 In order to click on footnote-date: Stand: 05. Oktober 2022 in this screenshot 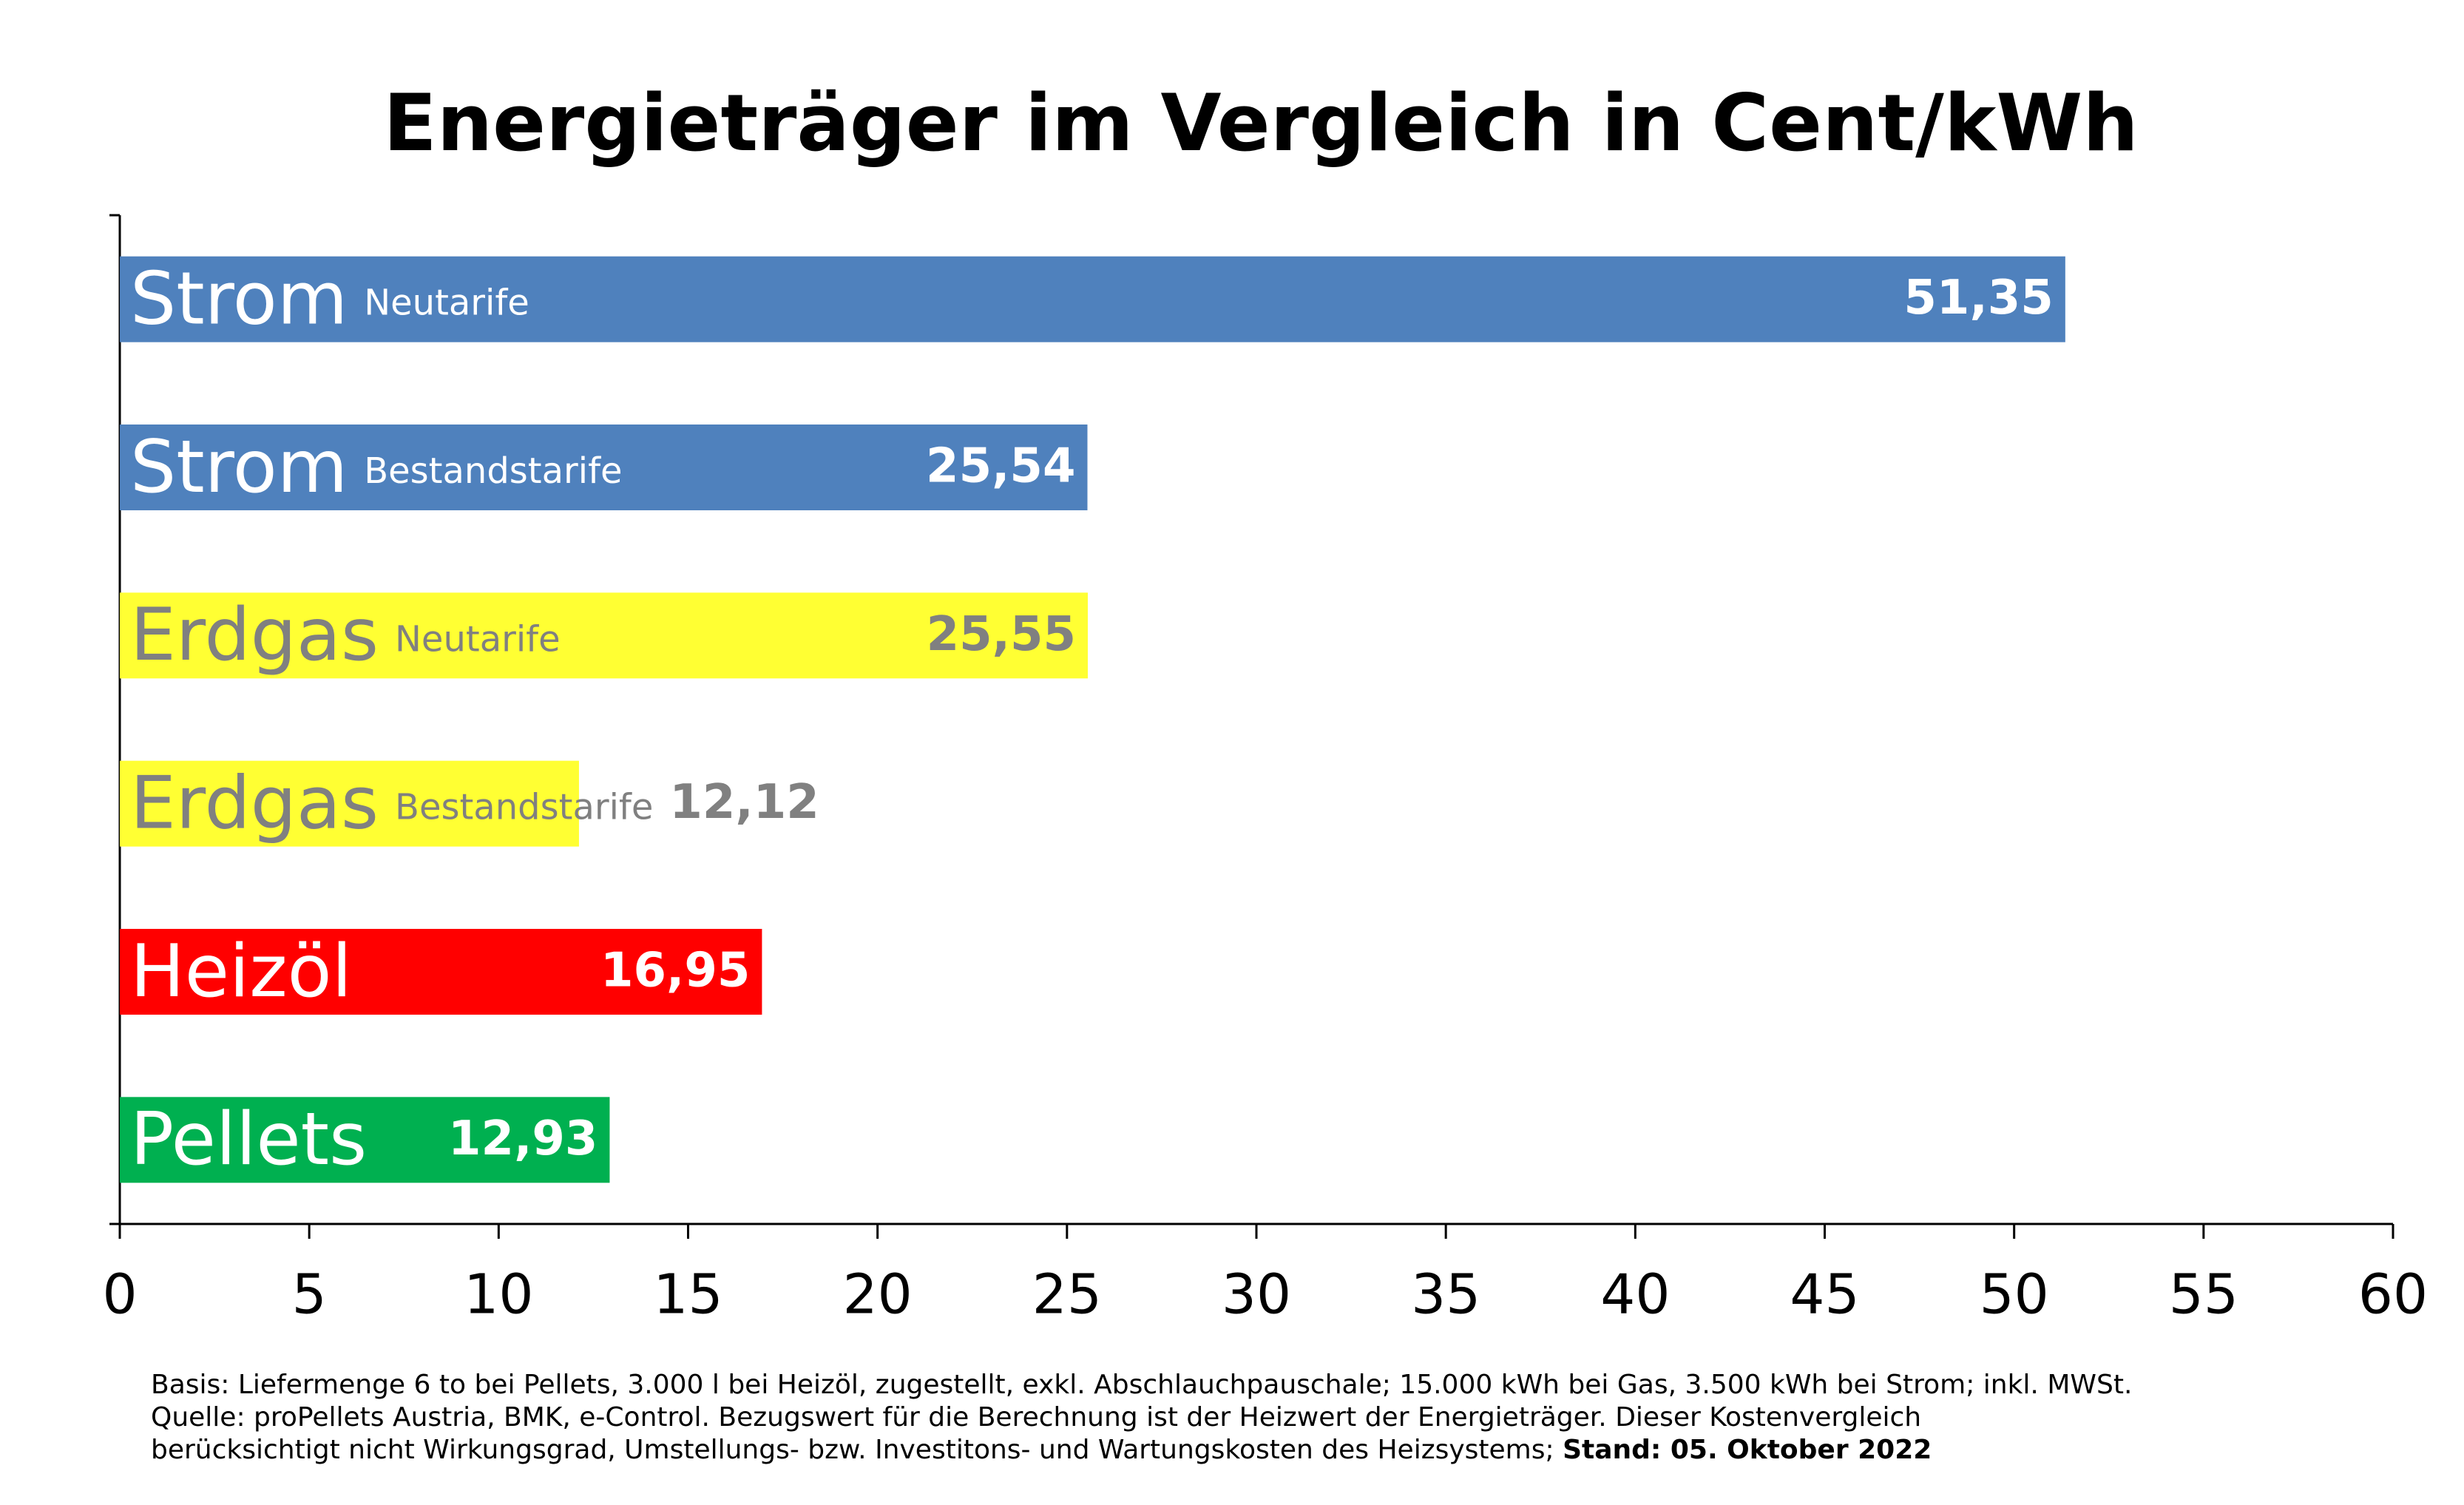, I will do `click(1748, 1450)`.